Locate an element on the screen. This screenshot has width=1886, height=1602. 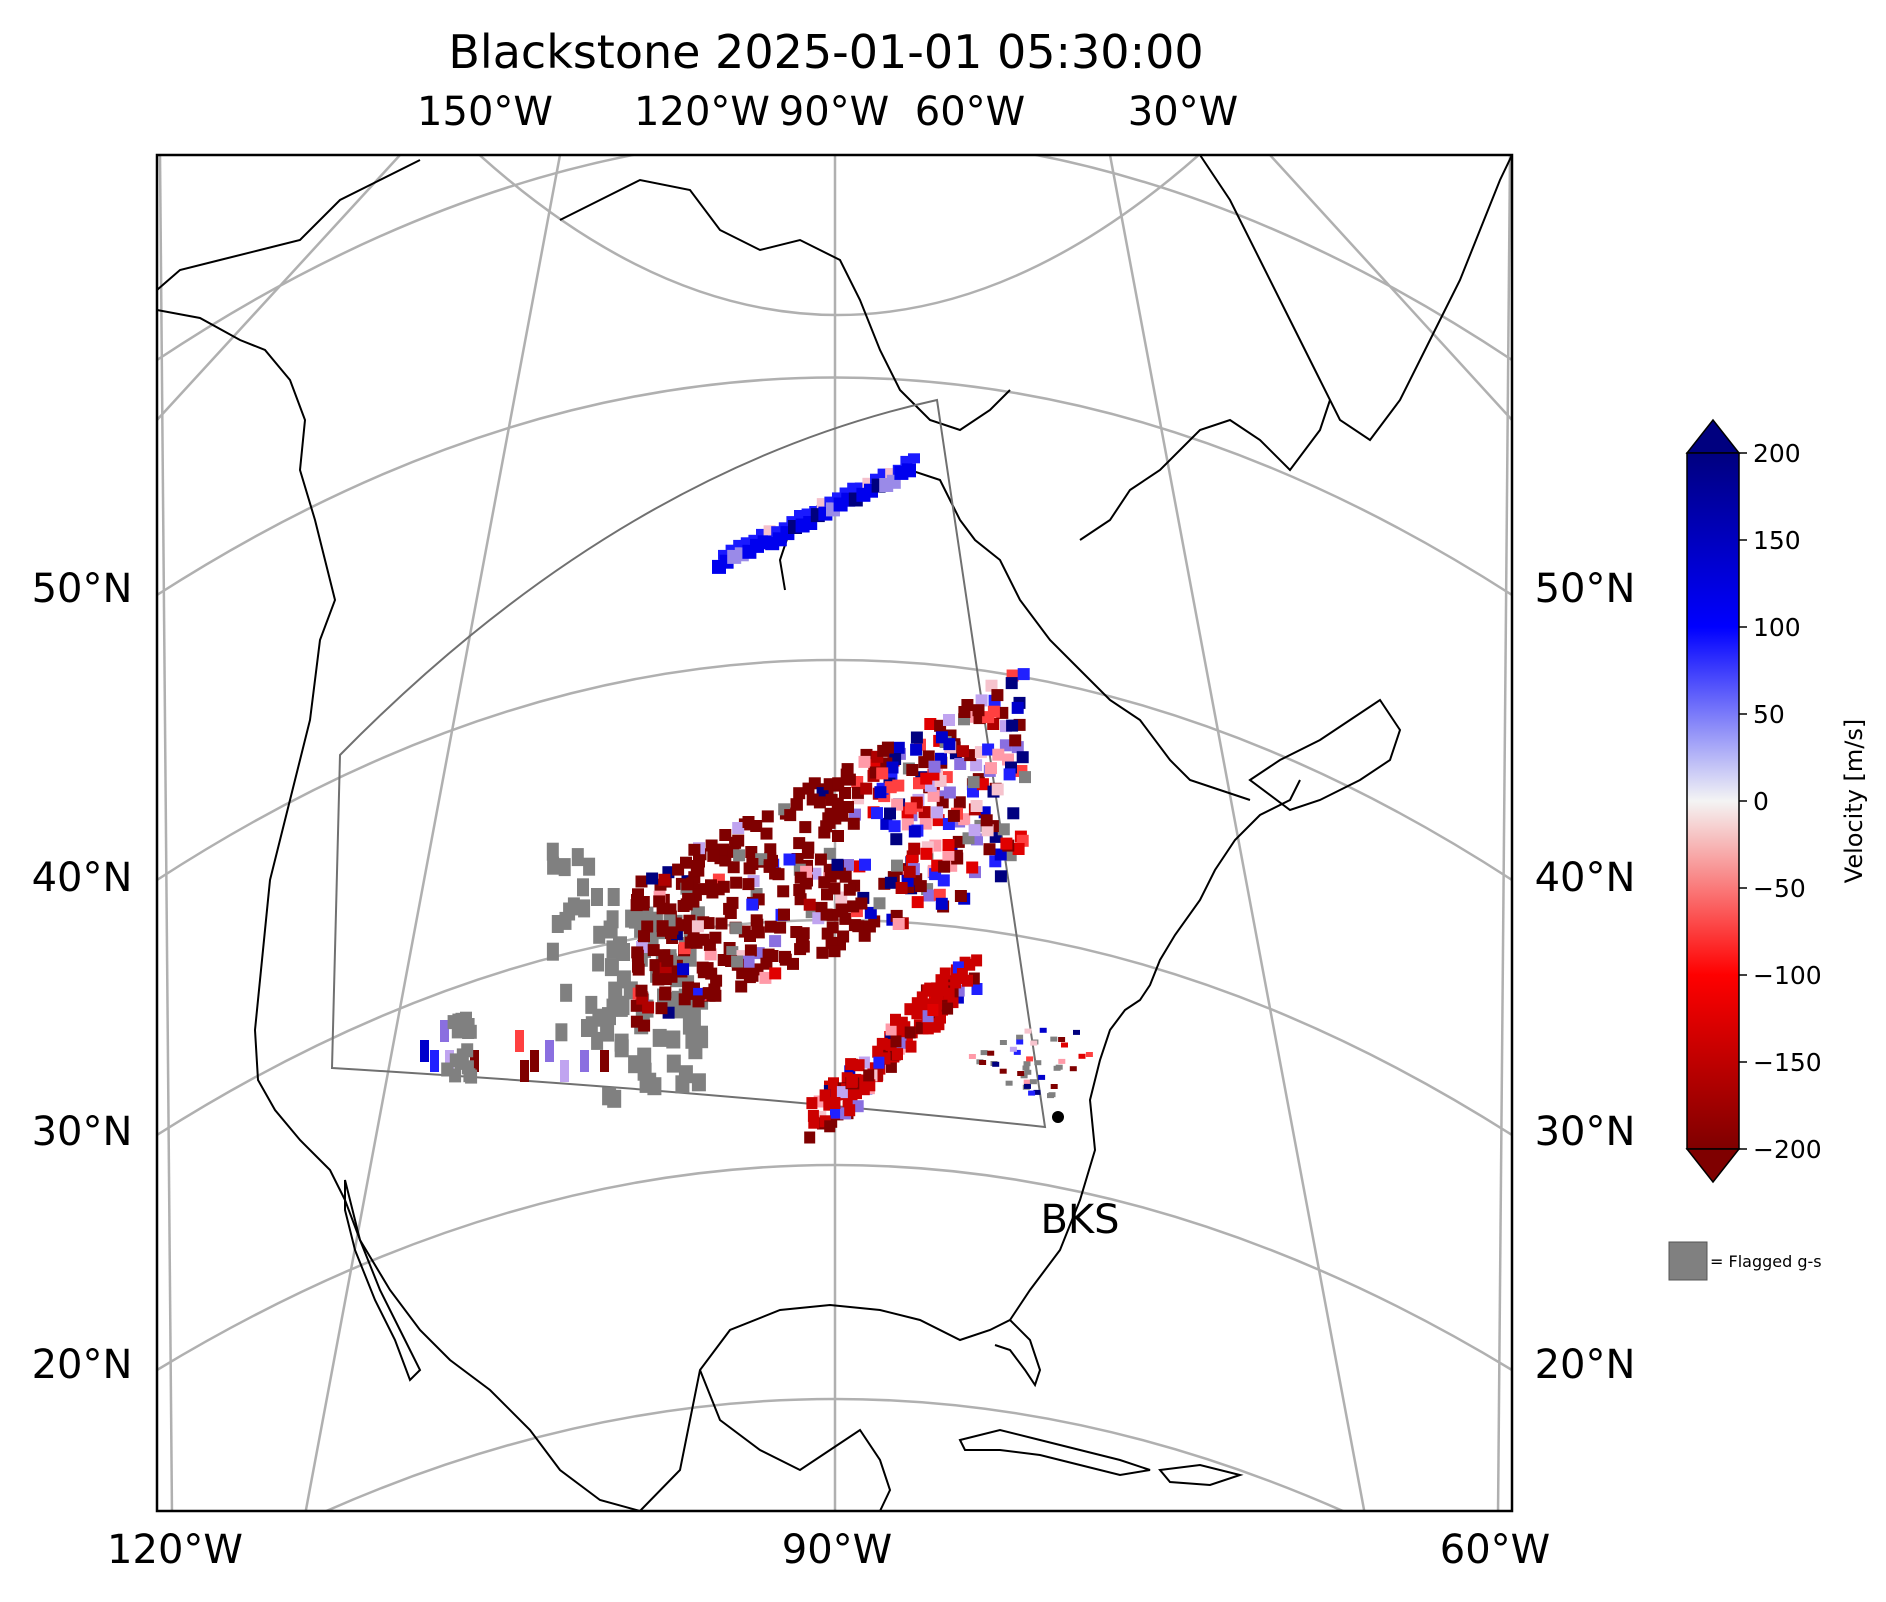
left-lat-label-20n: 20°N is located at coordinates (82, 1365).